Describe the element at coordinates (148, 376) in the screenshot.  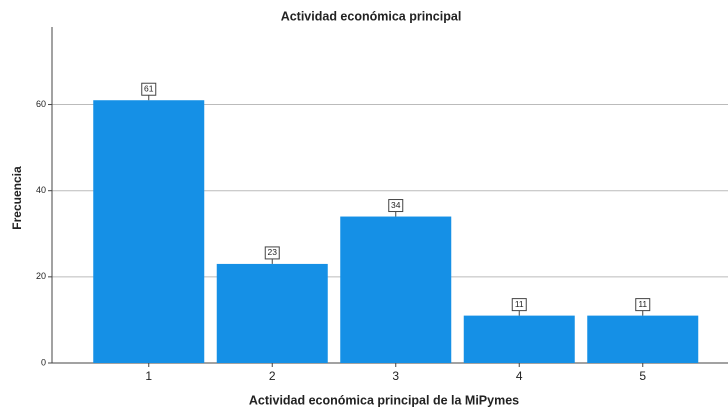
I see `x-tick-label: 1` at that location.